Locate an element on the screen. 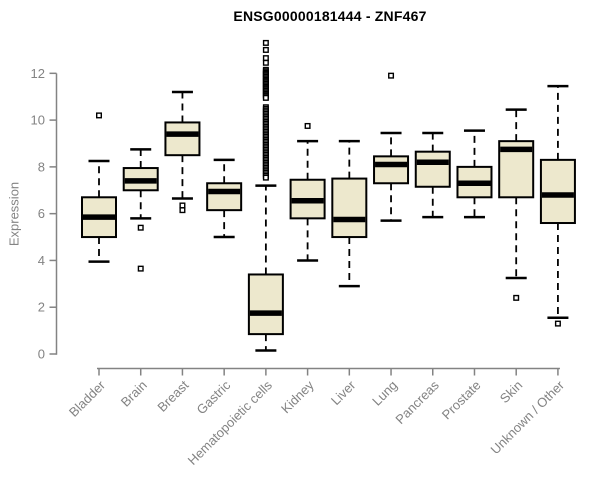 This screenshot has height=500, width=600. boxplot-pancreas is located at coordinates (432, 175).